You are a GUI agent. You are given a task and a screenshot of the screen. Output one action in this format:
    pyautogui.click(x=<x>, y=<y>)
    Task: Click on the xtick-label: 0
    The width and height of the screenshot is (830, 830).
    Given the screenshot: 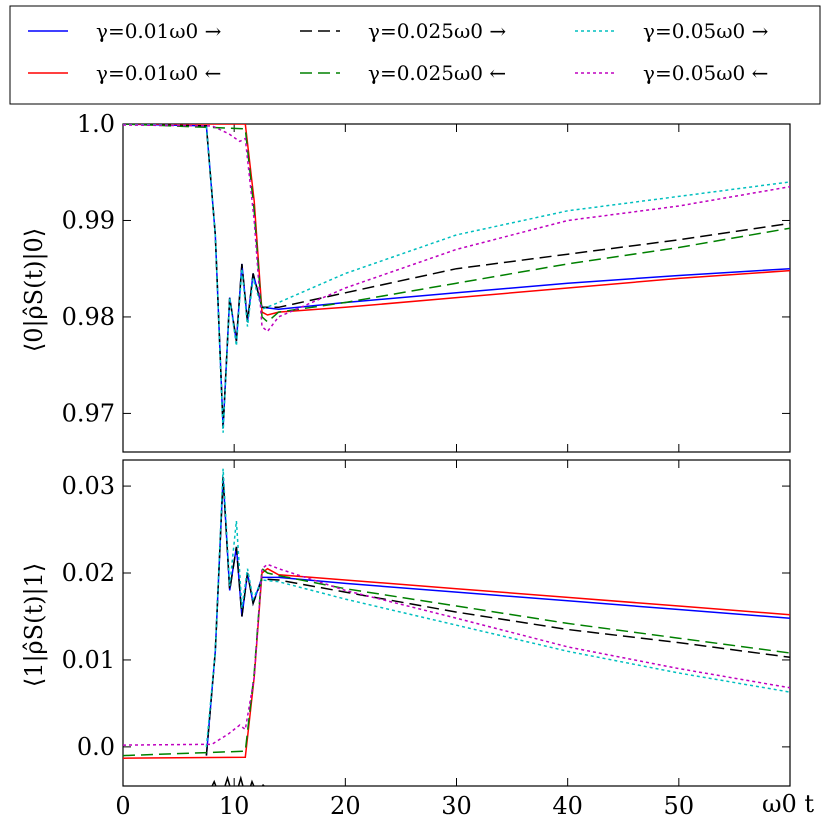 What is the action you would take?
    pyautogui.click(x=122, y=806)
    